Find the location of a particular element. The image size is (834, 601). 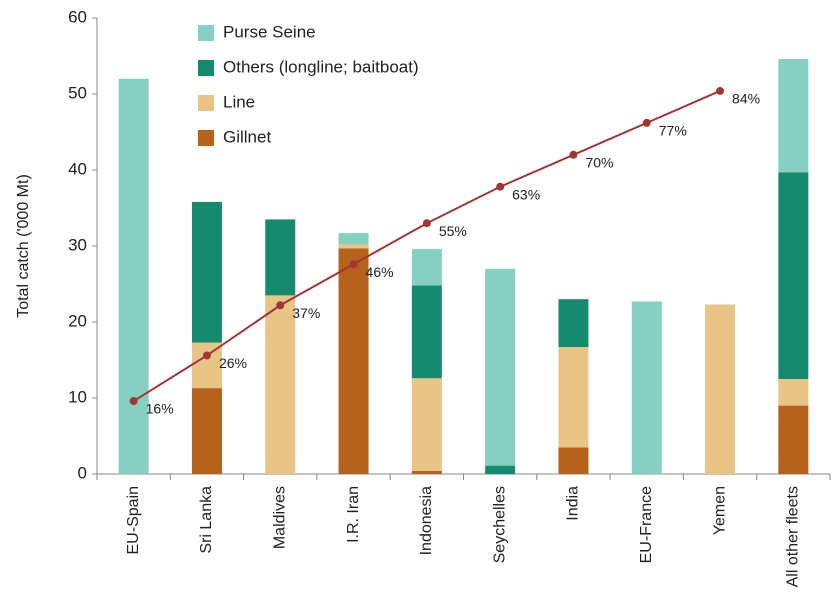

data-label: 55% is located at coordinates (453, 231).